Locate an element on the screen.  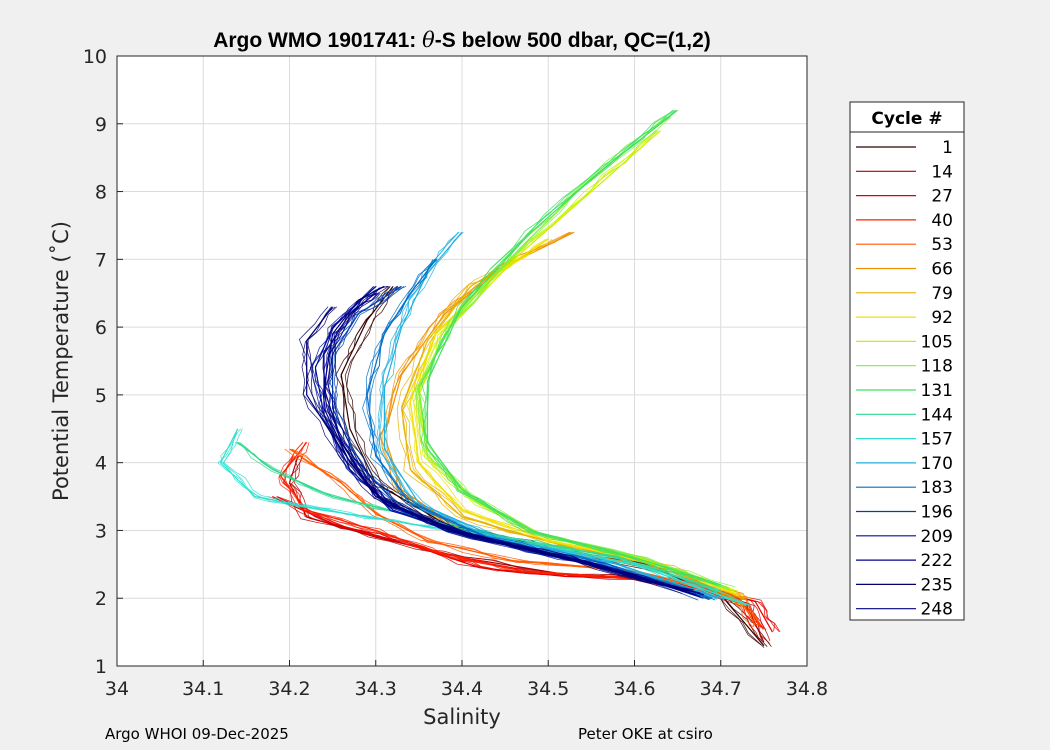
legend-item: 53 is located at coordinates (904, 245).